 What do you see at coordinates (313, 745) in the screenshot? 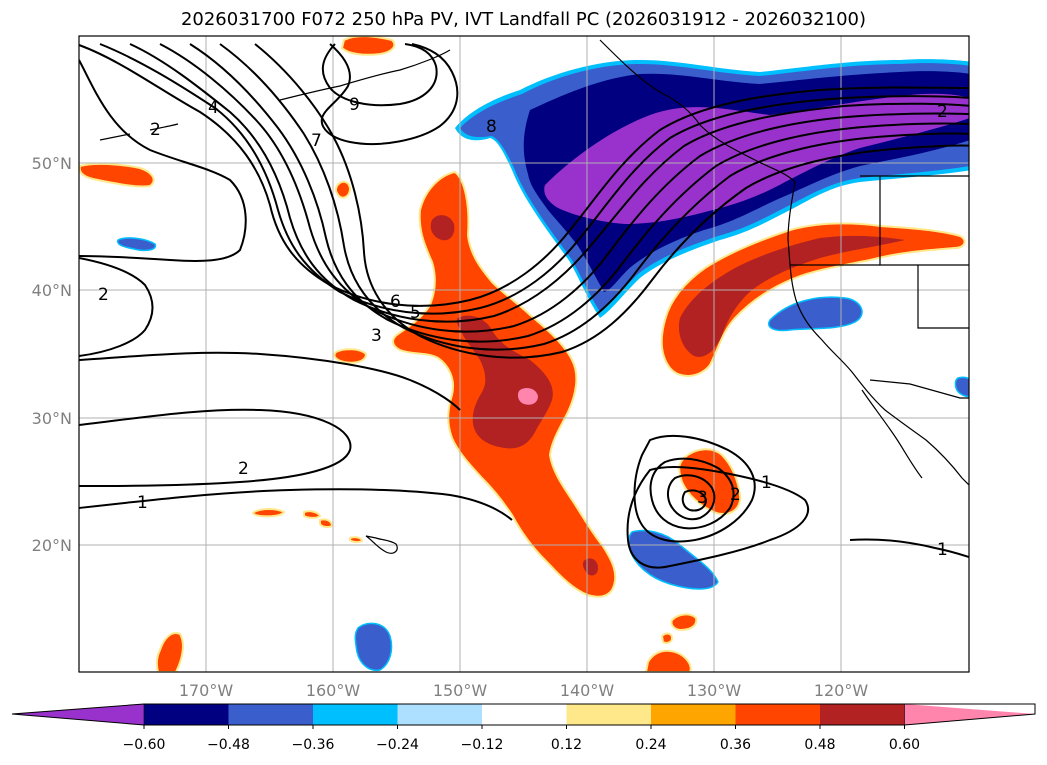
I see `colorbar-tick-label: −0.36` at bounding box center [313, 745].